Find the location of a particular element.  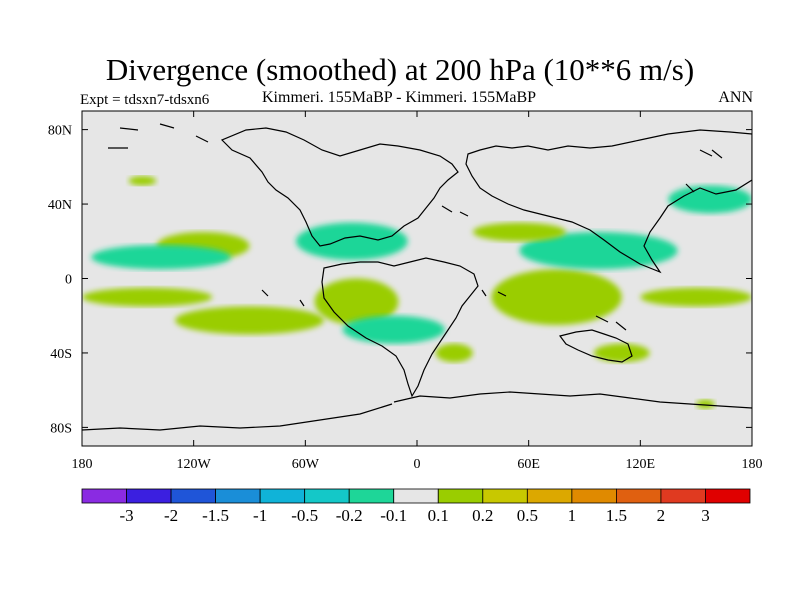

coastline-eurasia is located at coordinates (608, 201).